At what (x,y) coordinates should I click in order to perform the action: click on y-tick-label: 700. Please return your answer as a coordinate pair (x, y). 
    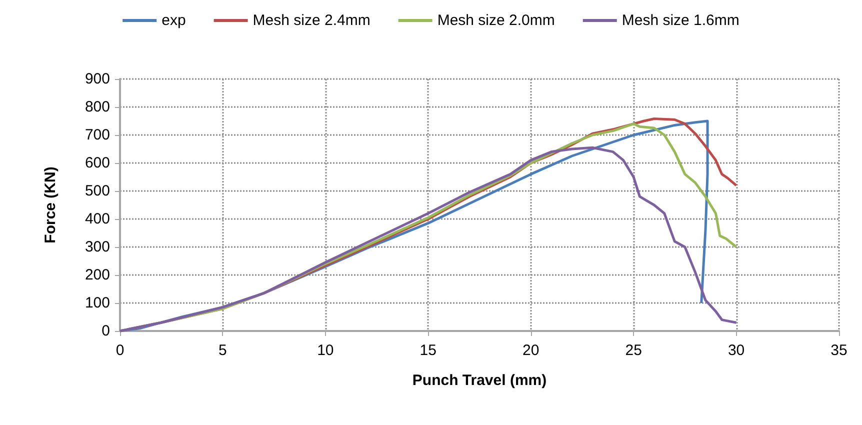
    Looking at the image, I should click on (97, 135).